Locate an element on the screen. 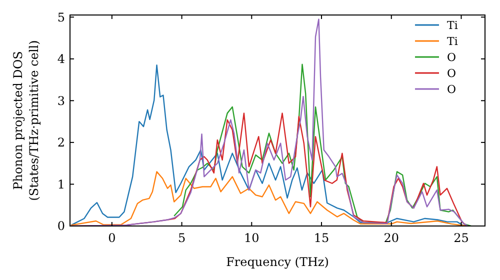 Image resolution: width=500 pixels, height=280 pixels. y-tick-label: 0 is located at coordinates (61, 226).